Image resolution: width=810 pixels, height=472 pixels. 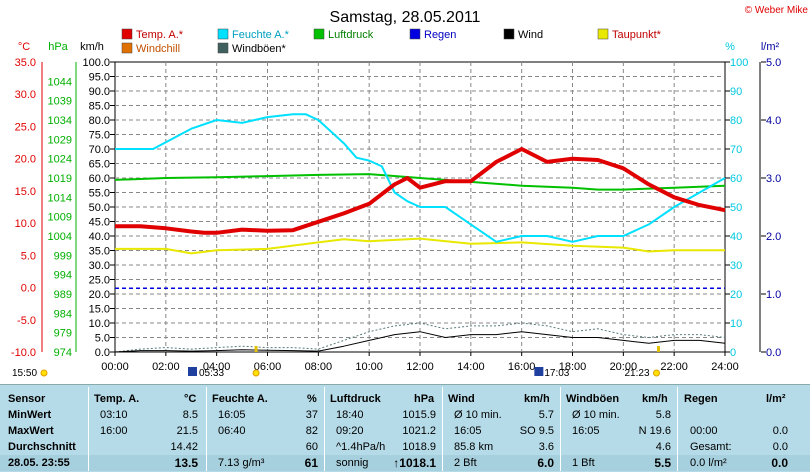 What do you see at coordinates (24, 373) in the screenshot?
I see `start-time-label: 15:50` at bounding box center [24, 373].